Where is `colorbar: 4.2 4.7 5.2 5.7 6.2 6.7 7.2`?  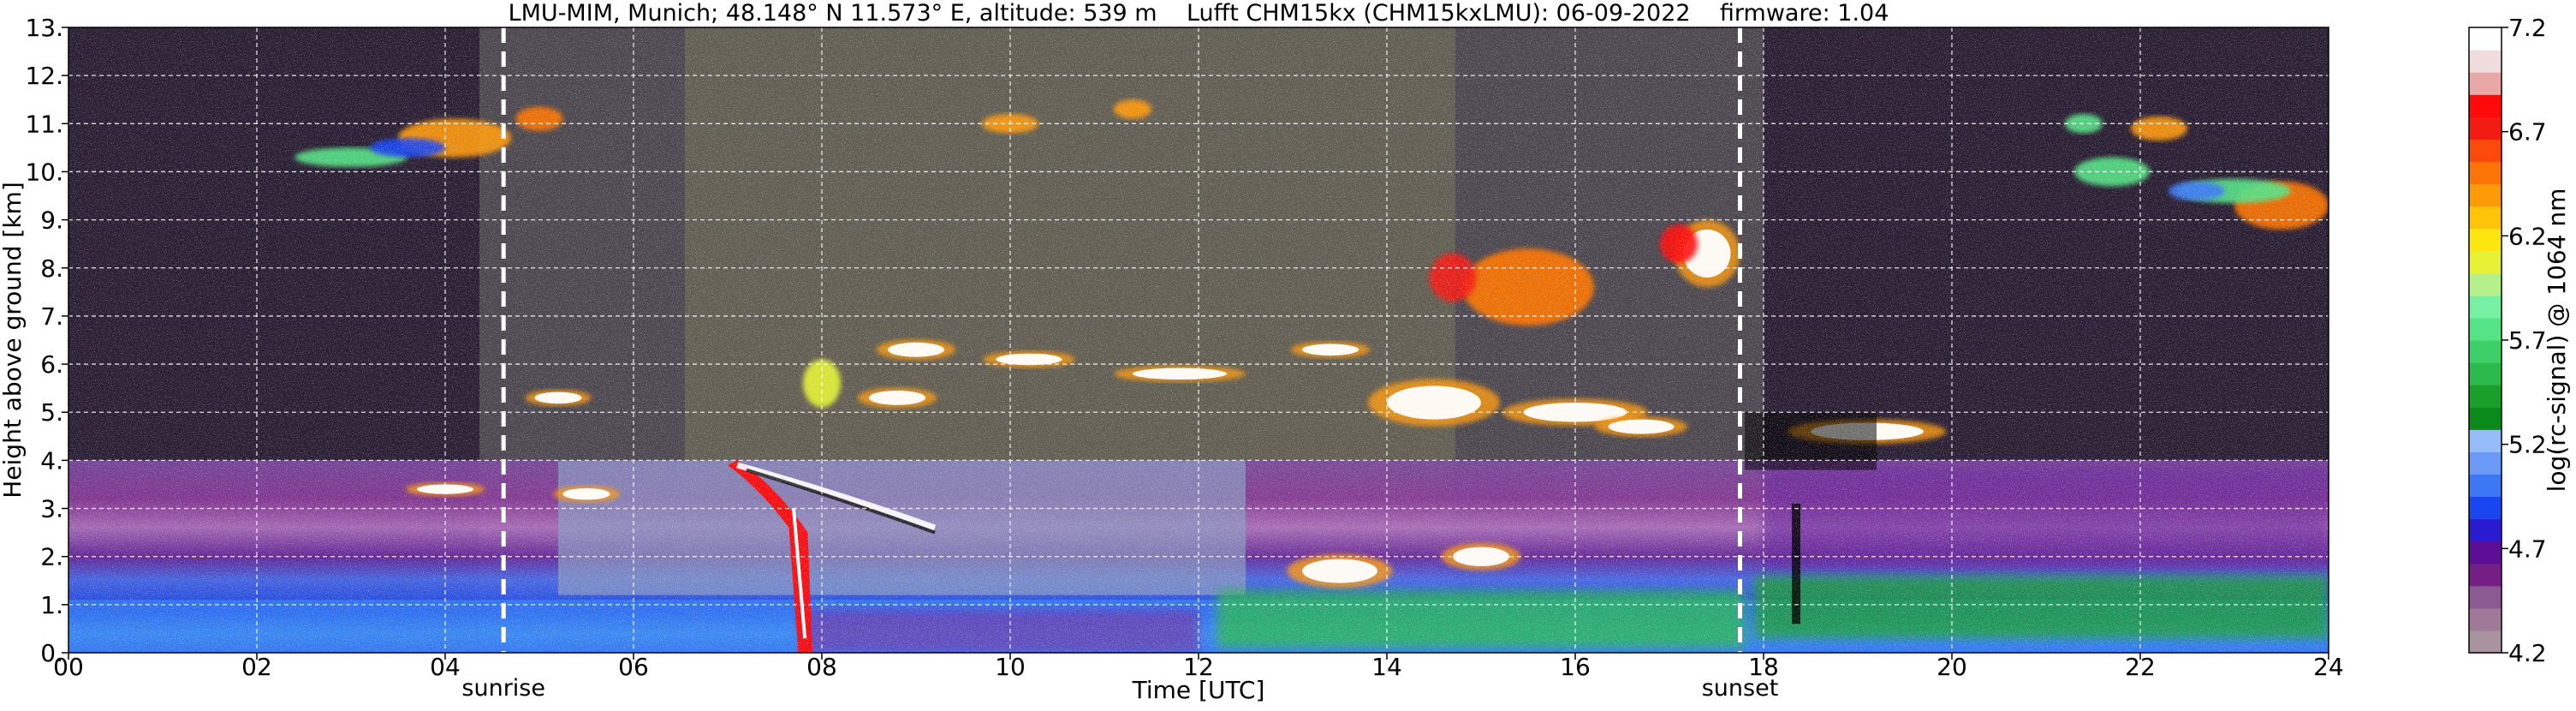 colorbar: 4.2 4.7 5.2 5.7 6.2 6.7 7.2 is located at coordinates (2507, 341).